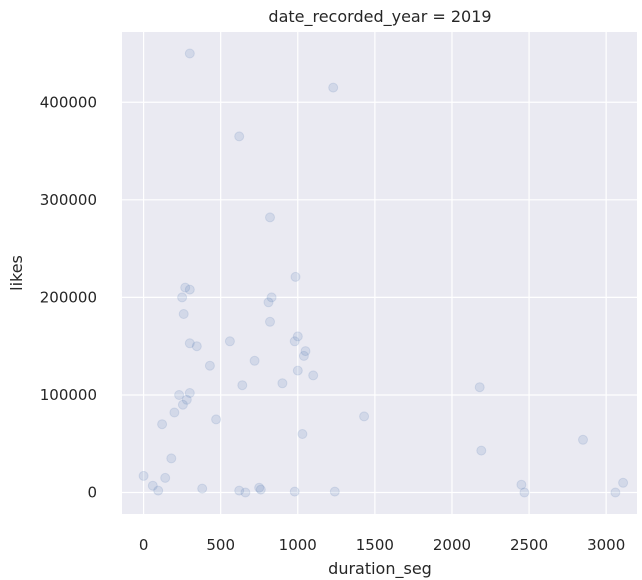  Describe the element at coordinates (68, 102) in the screenshot. I see `y-tick-label: 400000` at that location.